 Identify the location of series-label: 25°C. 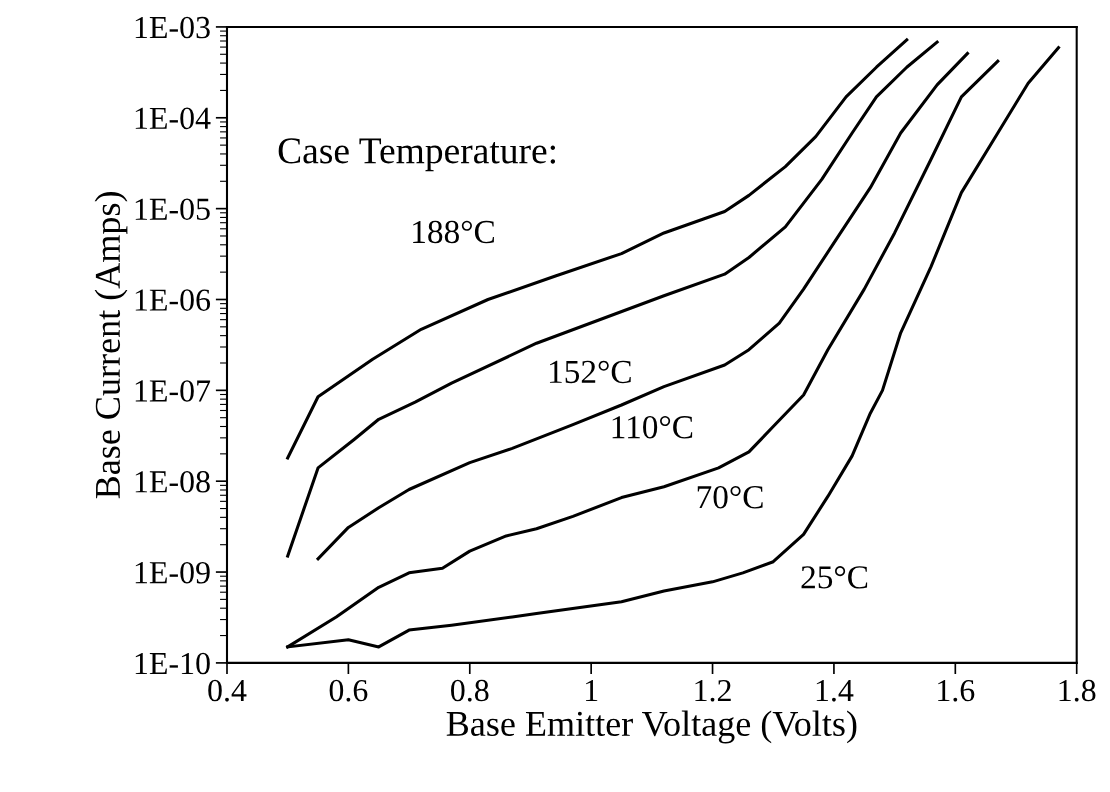
(834, 577).